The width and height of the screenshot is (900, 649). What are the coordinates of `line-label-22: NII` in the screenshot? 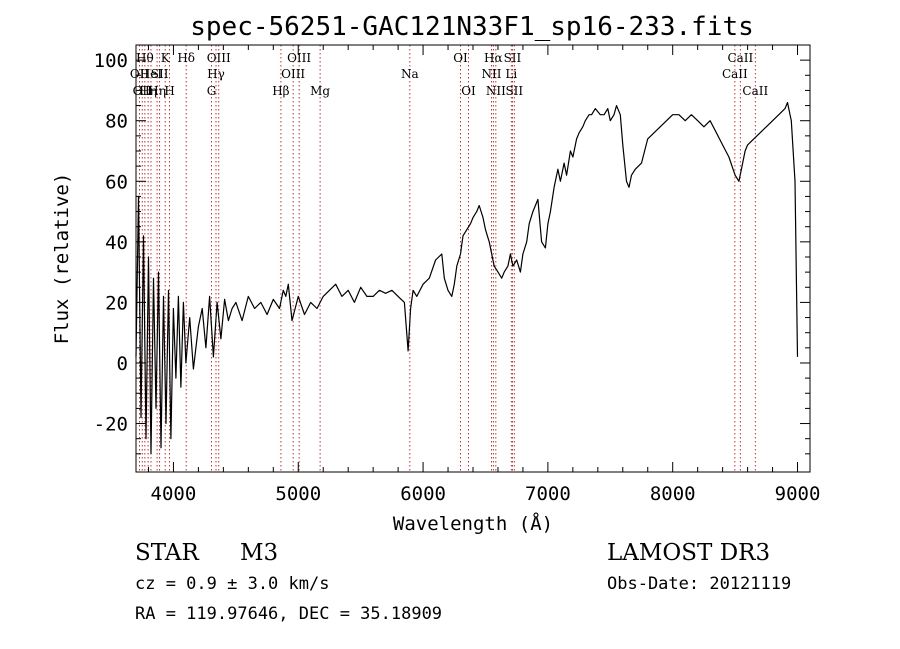 It's located at (496, 91).